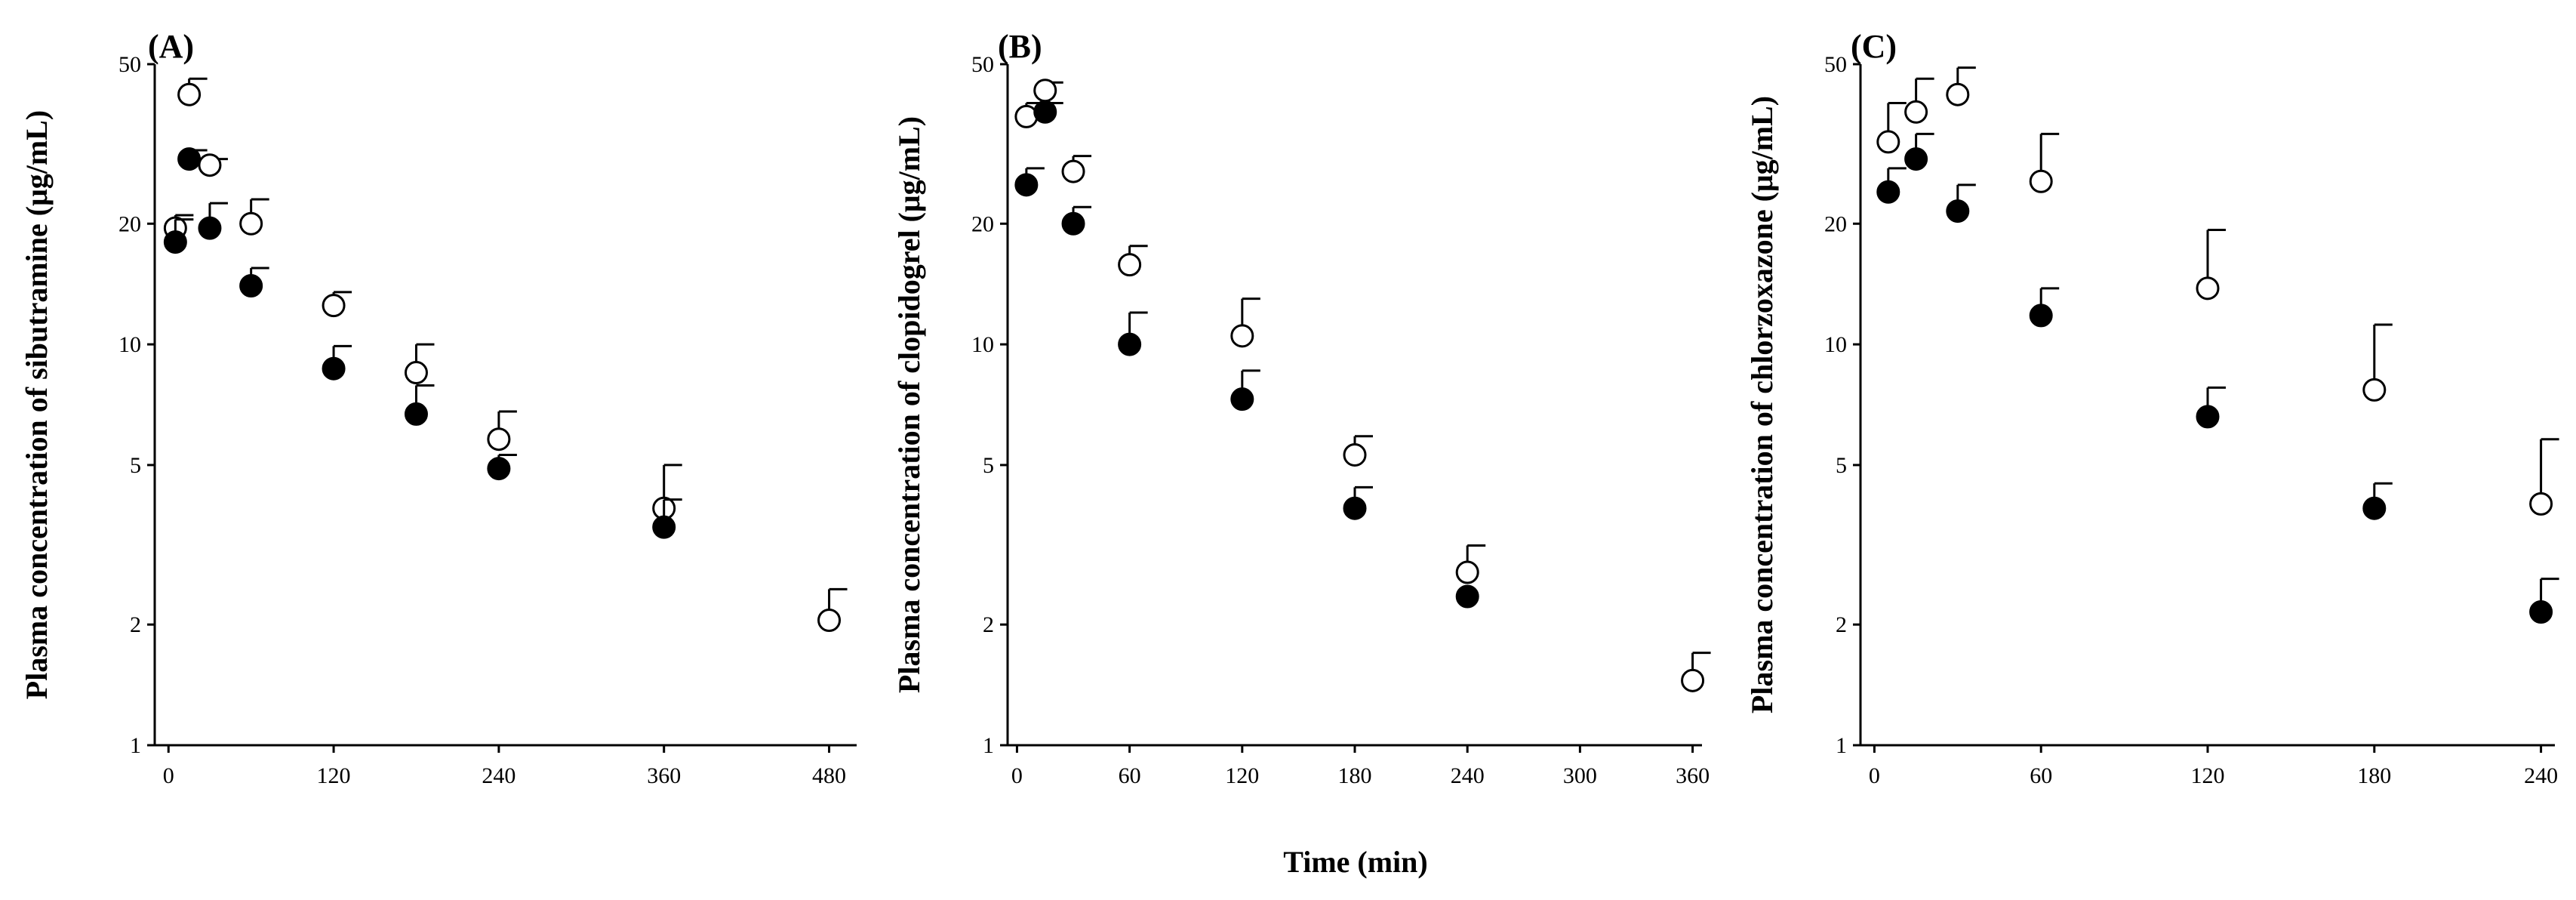 This screenshot has width=2576, height=900. What do you see at coordinates (1580, 776) in the screenshot?
I see `x-tick-label: 300` at bounding box center [1580, 776].